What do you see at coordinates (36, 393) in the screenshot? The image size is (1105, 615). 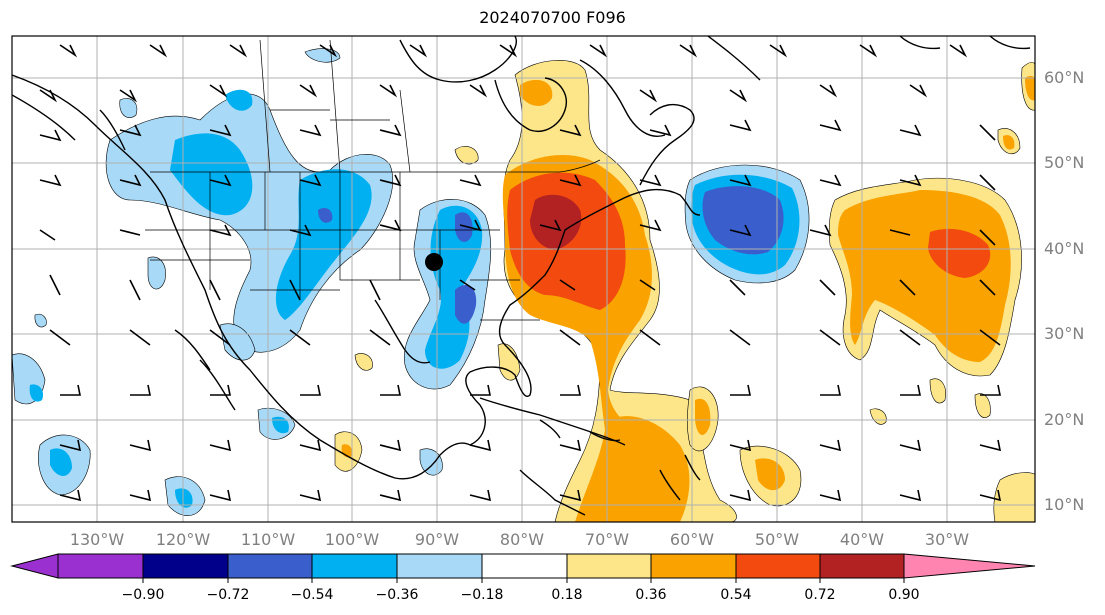 I see `anomaly-region-pacific-small-core` at bounding box center [36, 393].